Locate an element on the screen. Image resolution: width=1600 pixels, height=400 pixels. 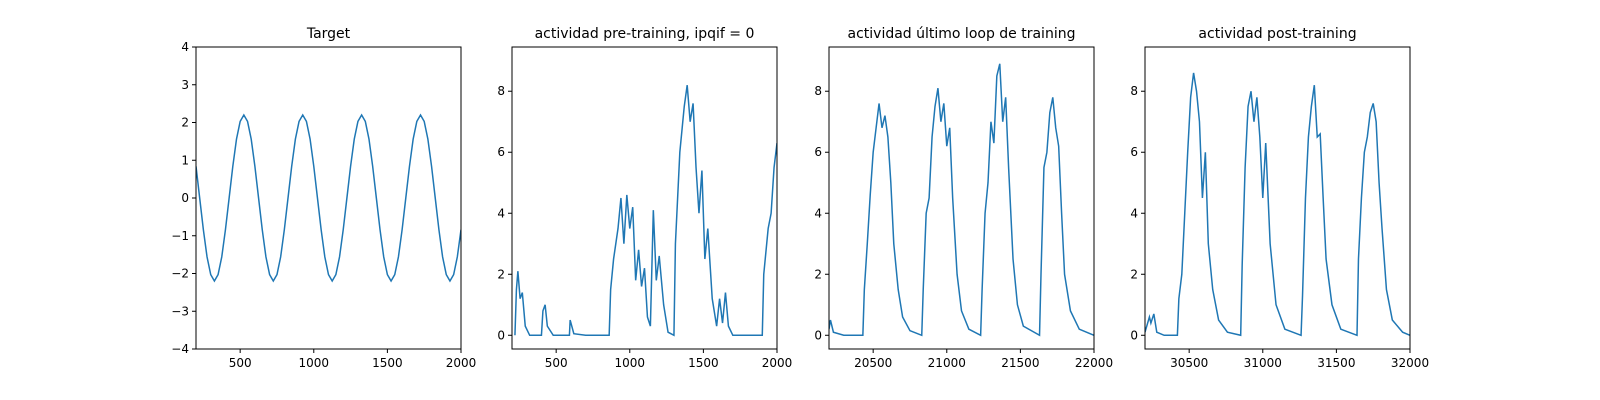
chart-title: actividad último loop de training is located at coordinates (962, 34).